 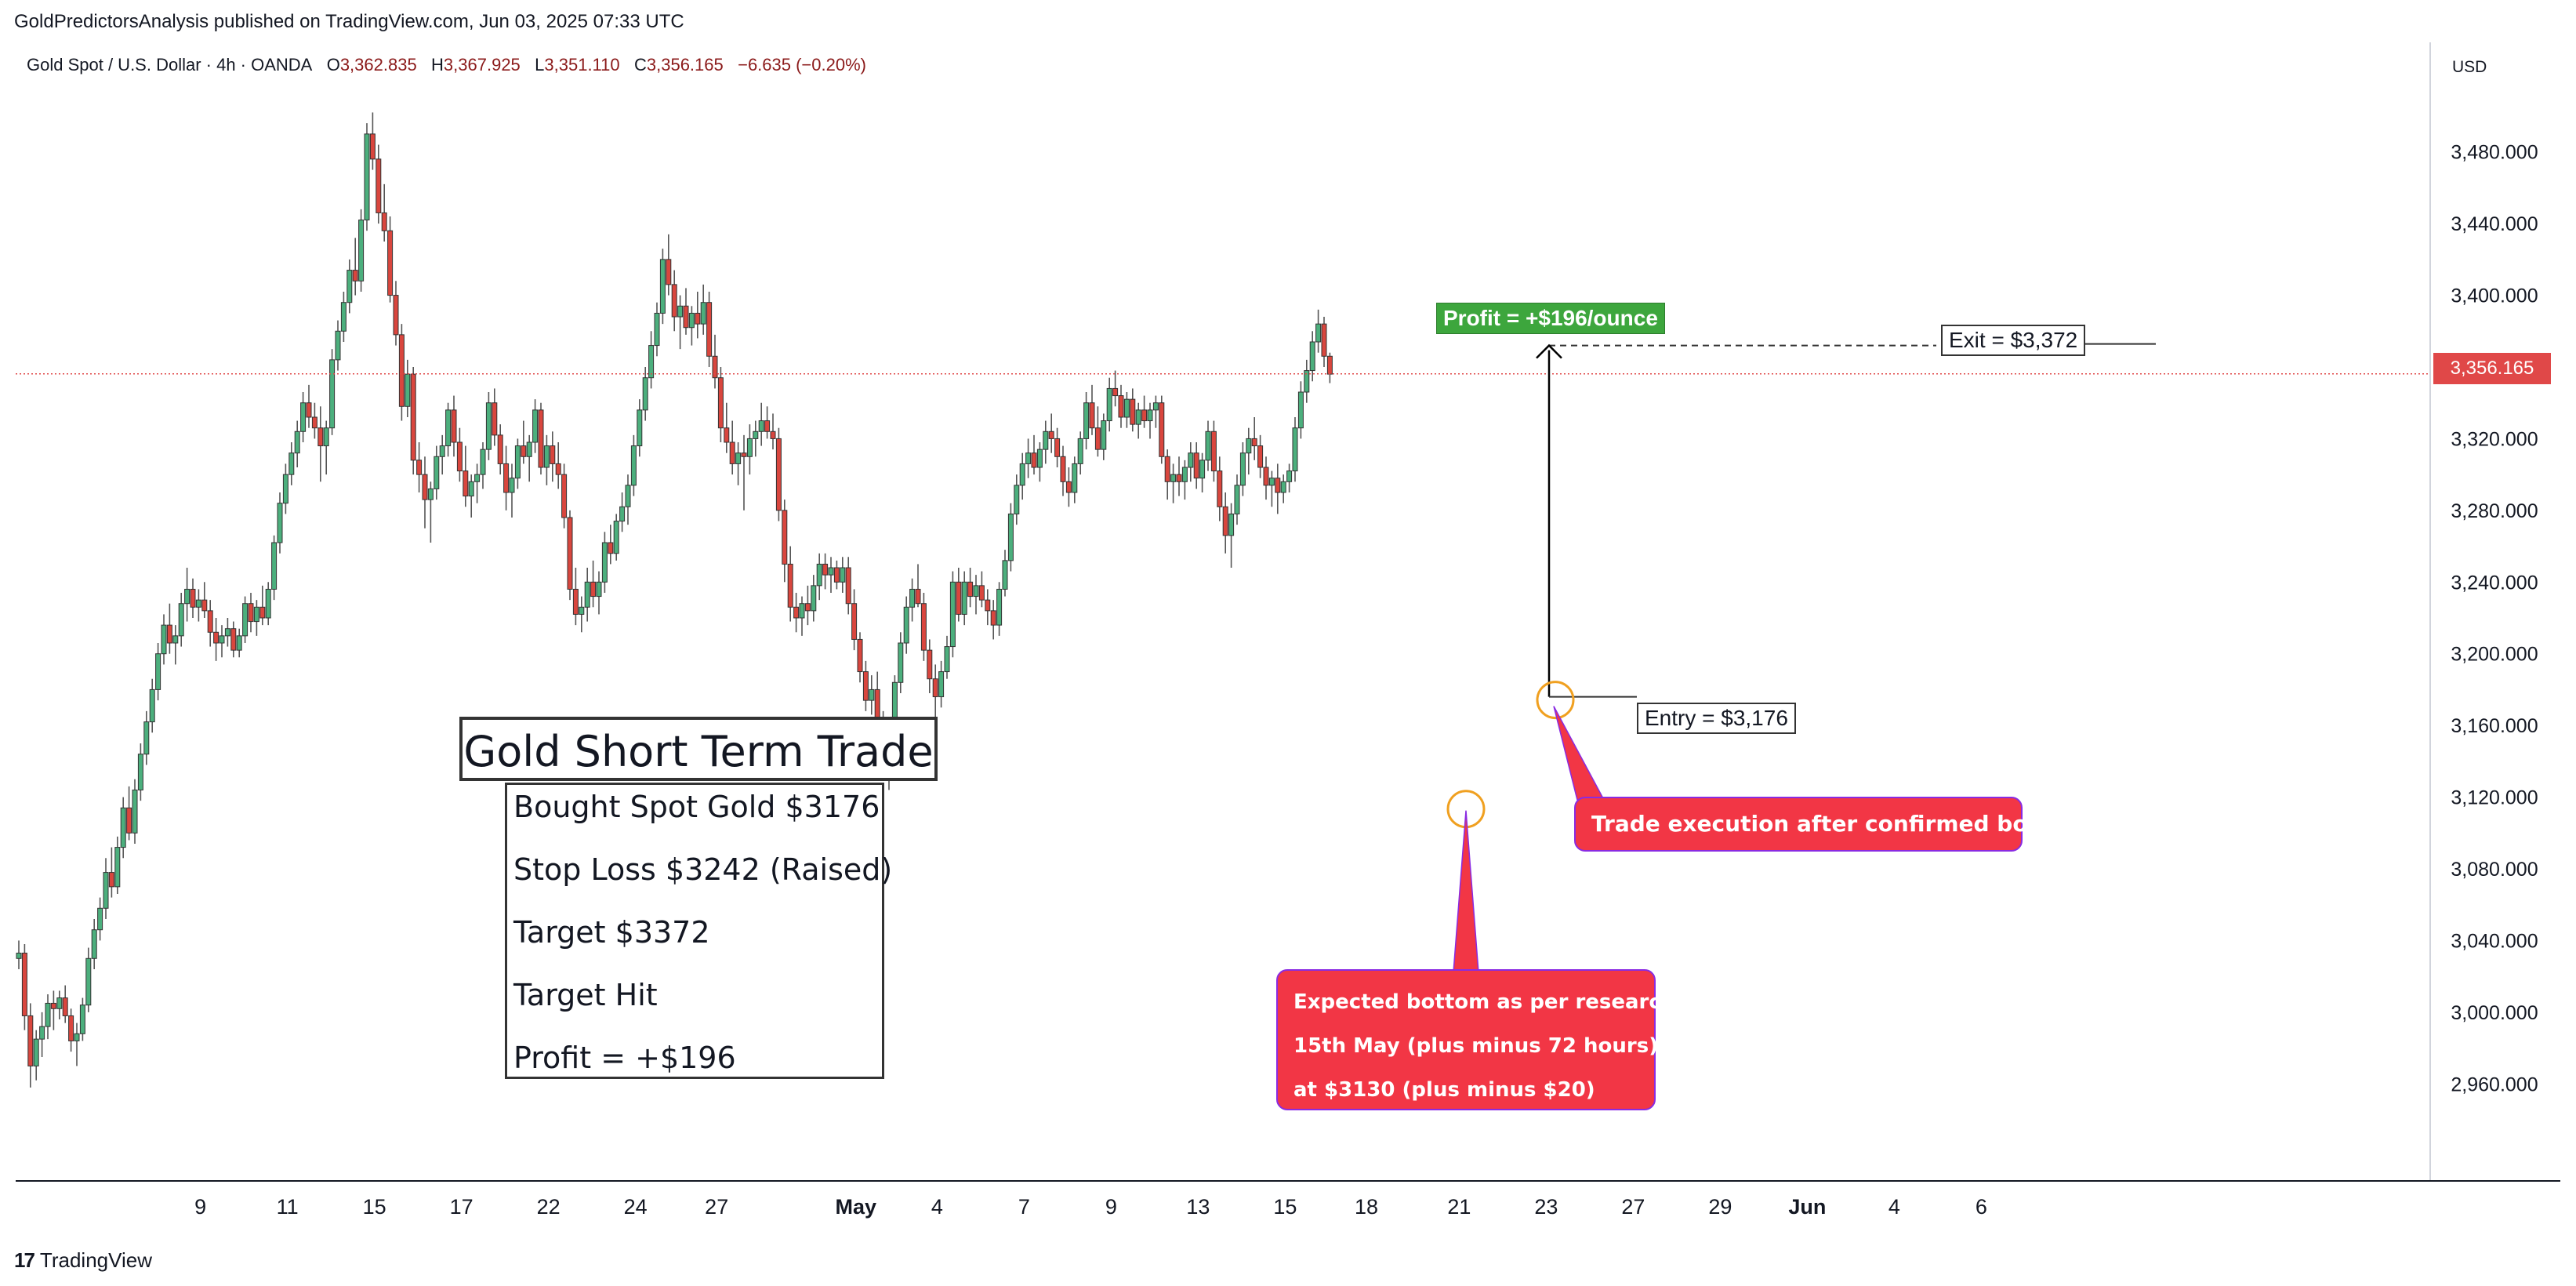 What do you see at coordinates (1090, 1207) in the screenshot?
I see `time-axis: 9 11 15 17 22 24 27 May 4 7 9 13 15 18 21 23 27 29 Jun 4 6` at bounding box center [1090, 1207].